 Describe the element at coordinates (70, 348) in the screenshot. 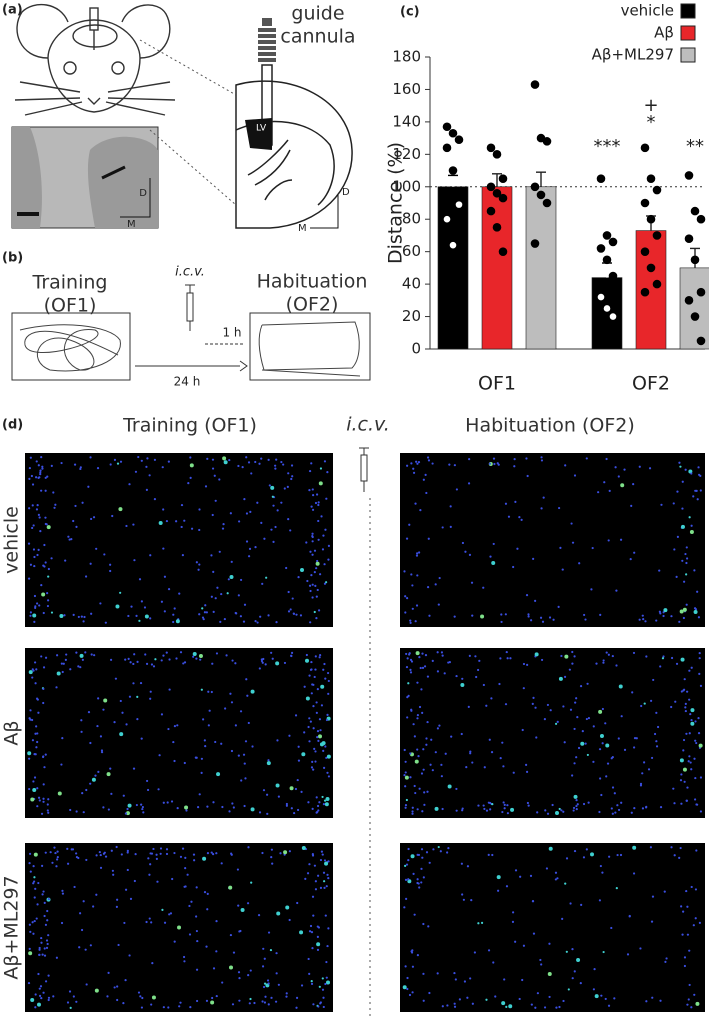

I see `trajectory` at that location.